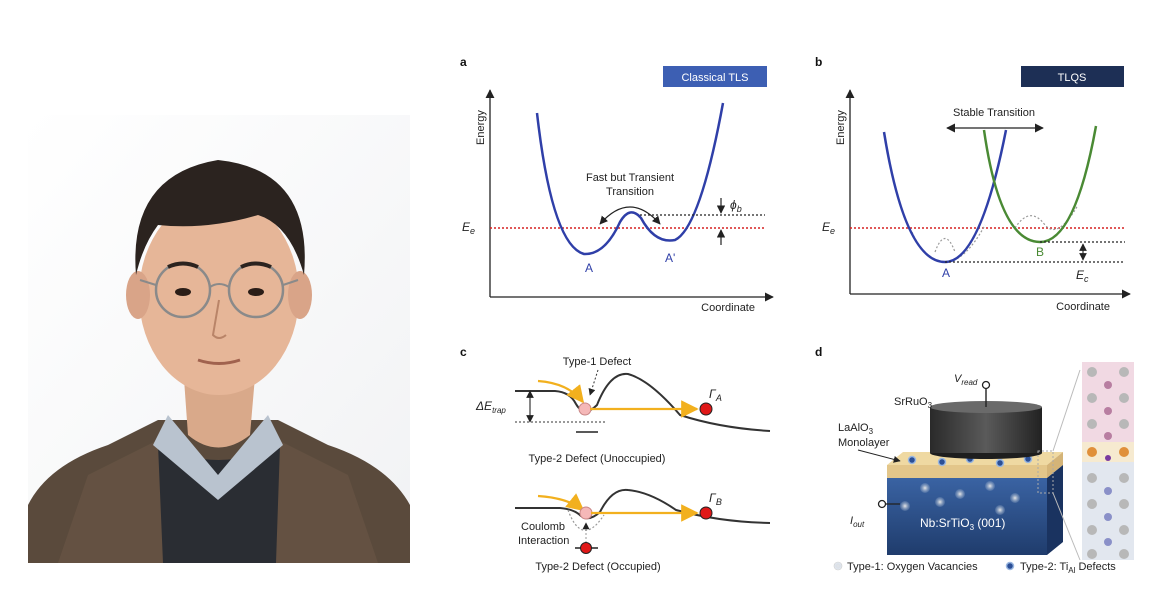 The width and height of the screenshot is (1157, 596). What do you see at coordinates (585, 409) in the screenshot?
I see `panel-c-type1-defect` at bounding box center [585, 409].